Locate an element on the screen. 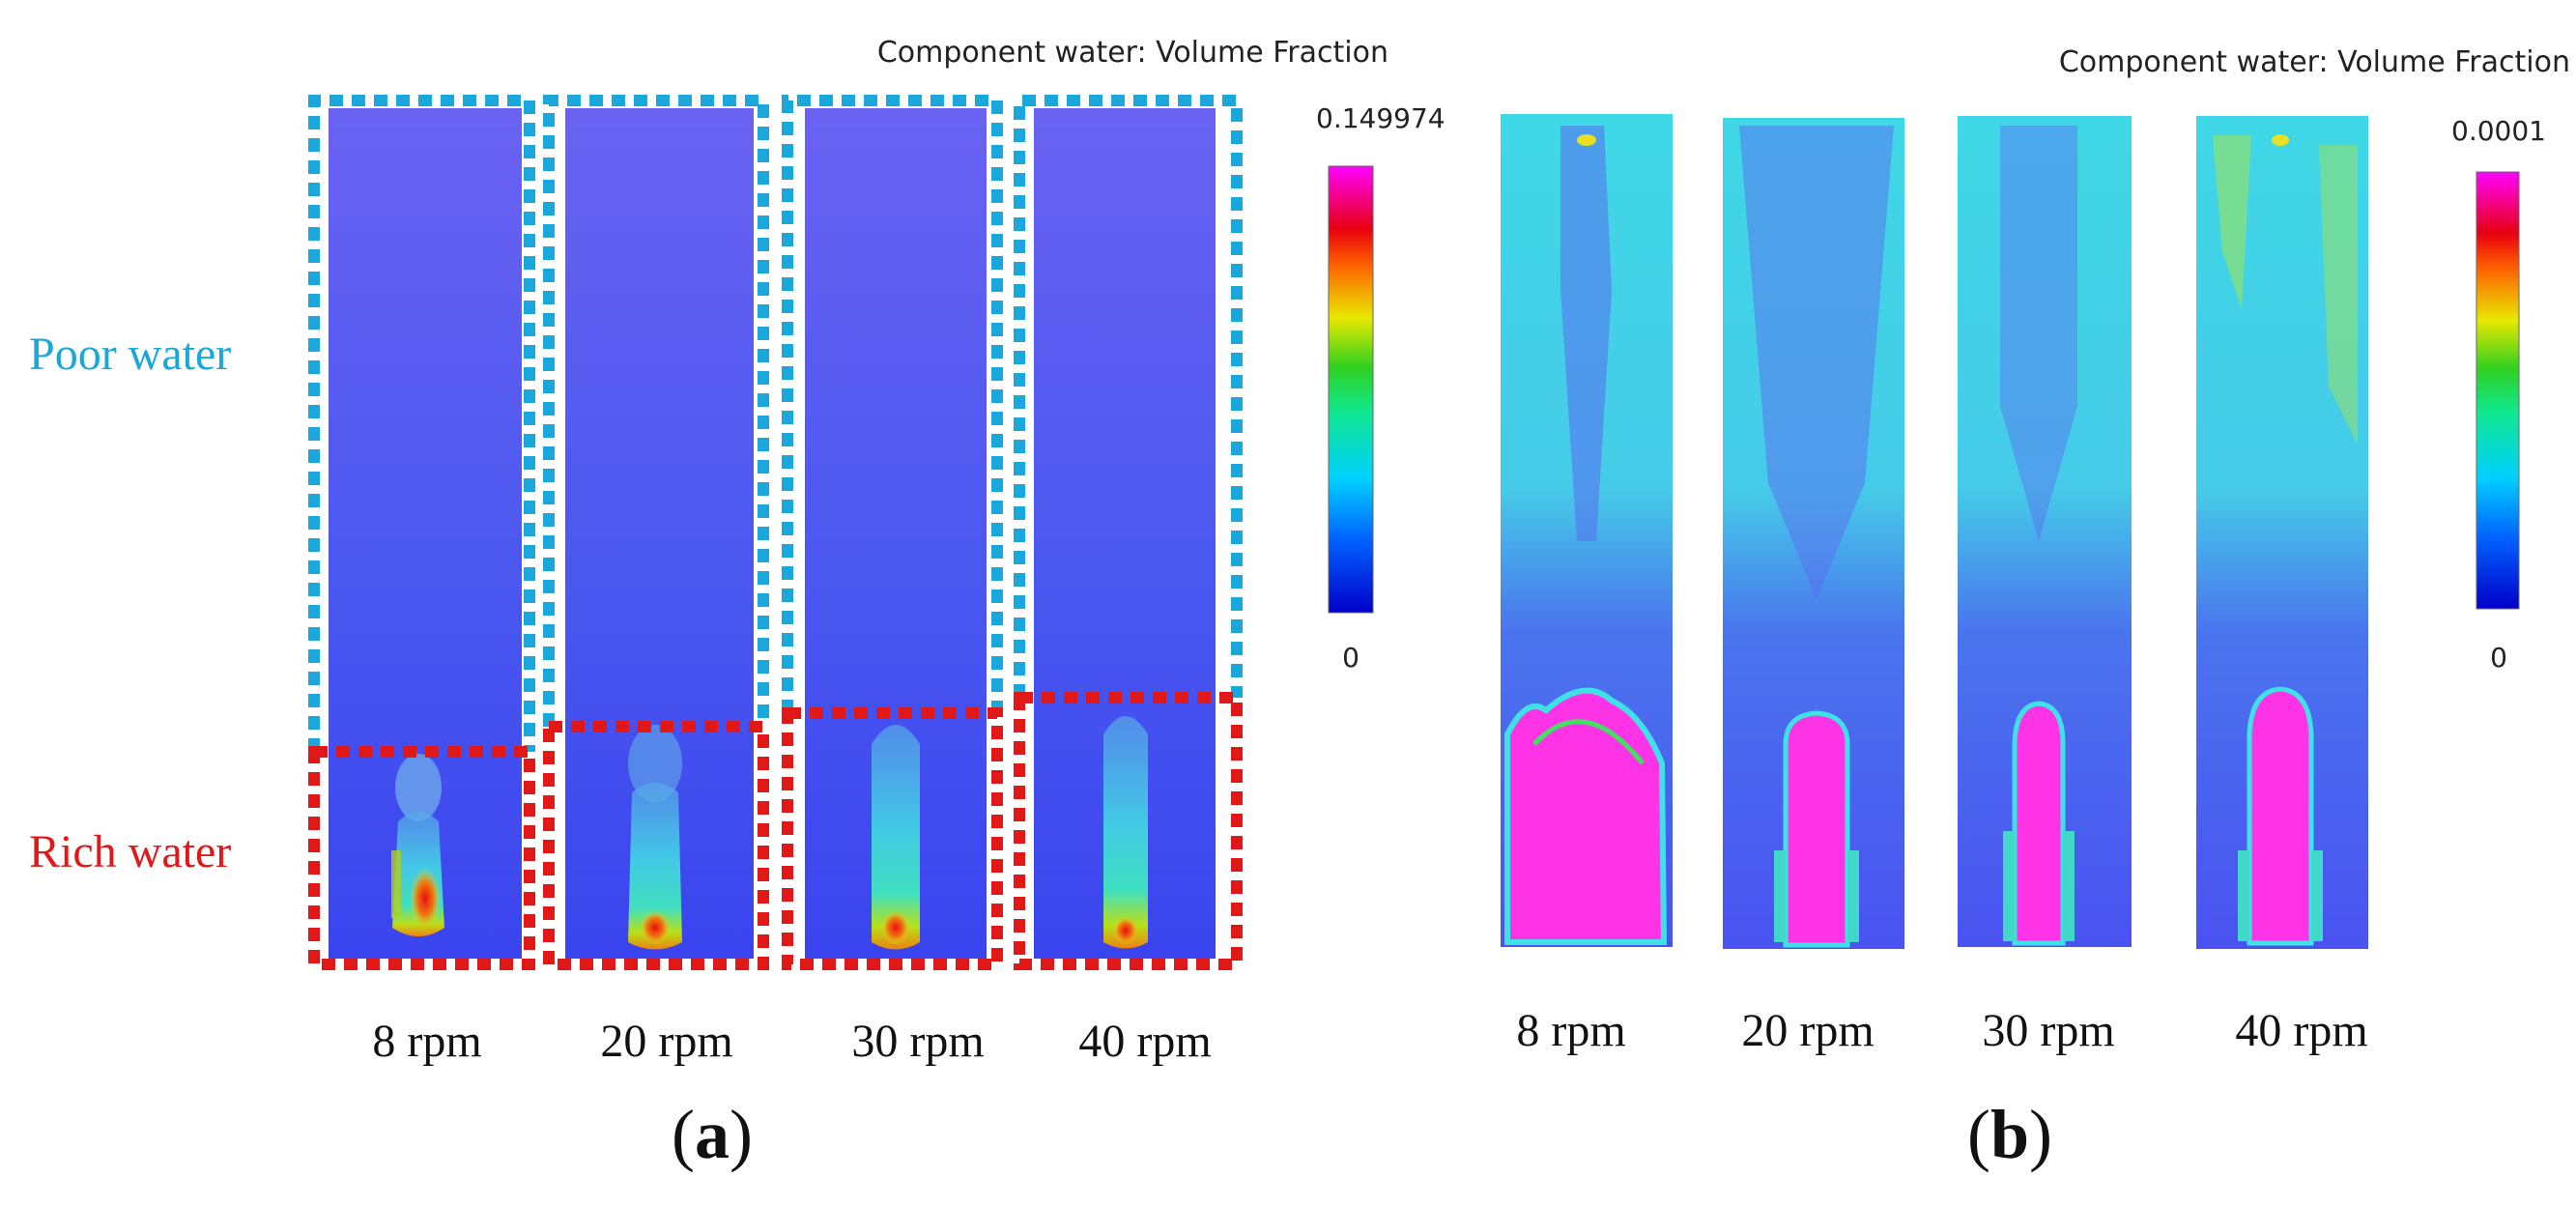 The image size is (2576, 1206). colorbar-min-a: 0 is located at coordinates (1351, 658).